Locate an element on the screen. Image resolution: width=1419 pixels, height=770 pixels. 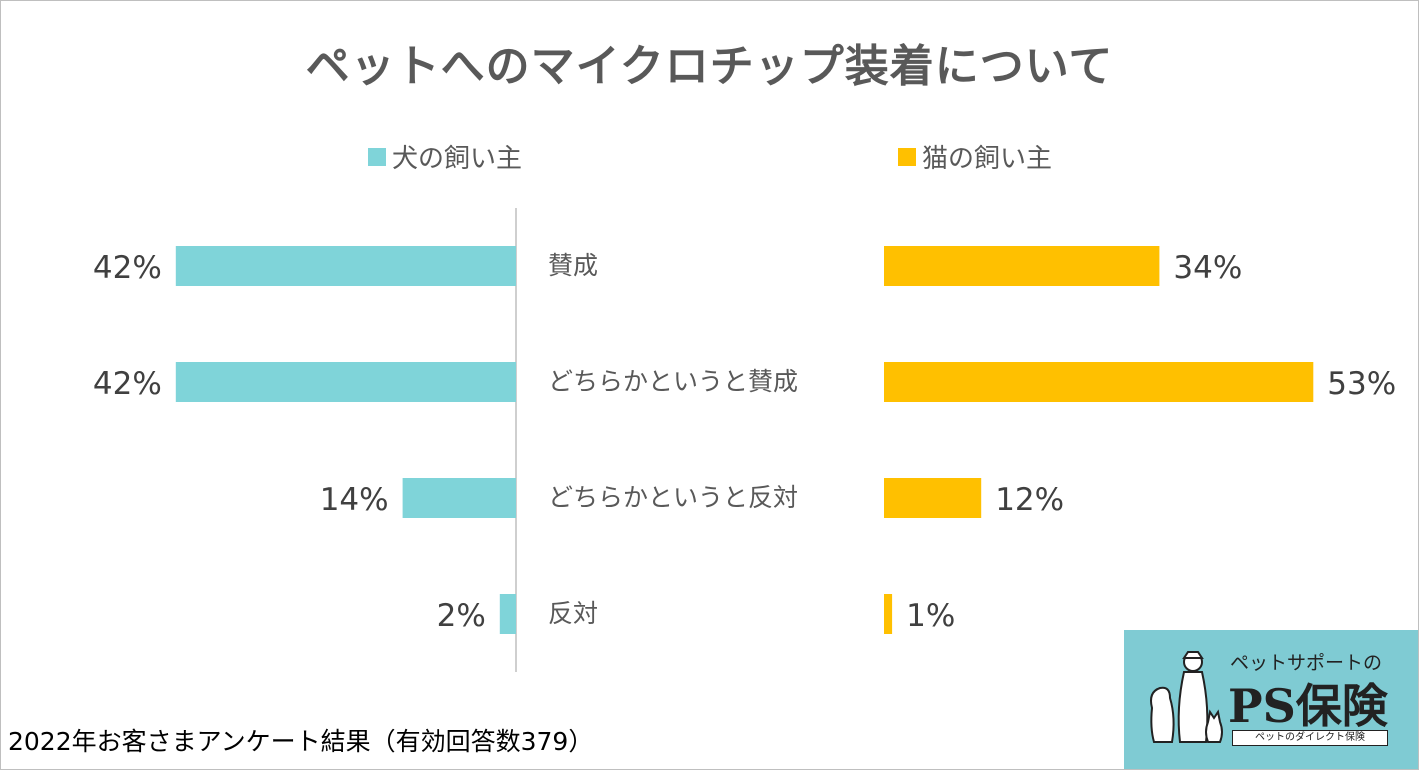
data-label: 53% is located at coordinates (1361, 384).